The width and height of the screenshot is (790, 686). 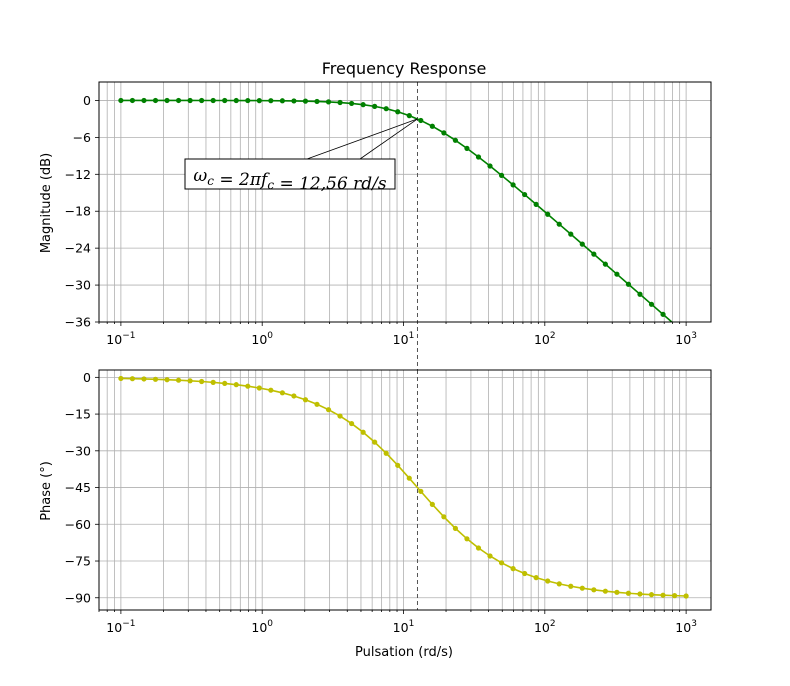 What do you see at coordinates (262, 339) in the screenshot?
I see `x-tick-label: 10⁰` at bounding box center [262, 339].